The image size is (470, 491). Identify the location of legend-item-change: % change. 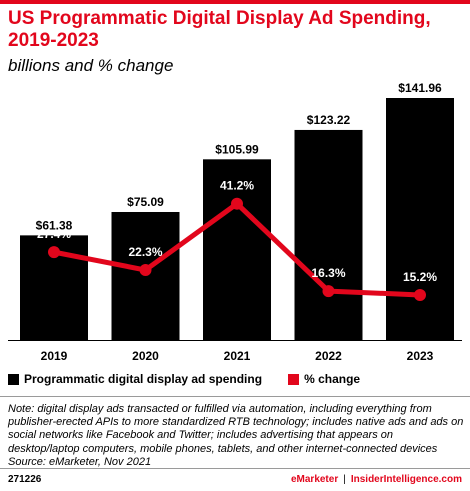
(324, 379).